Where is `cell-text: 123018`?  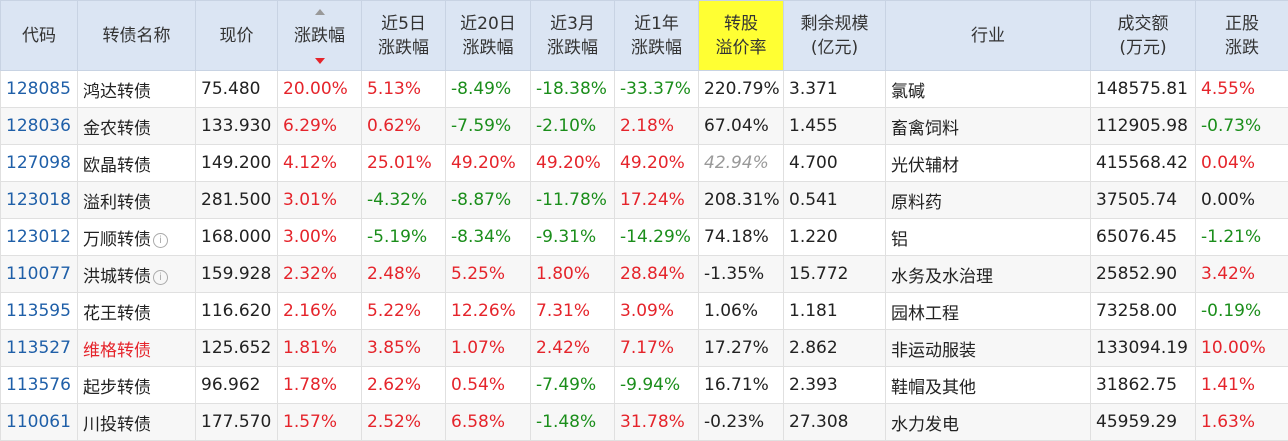
cell-text: 123018 is located at coordinates (38, 200).